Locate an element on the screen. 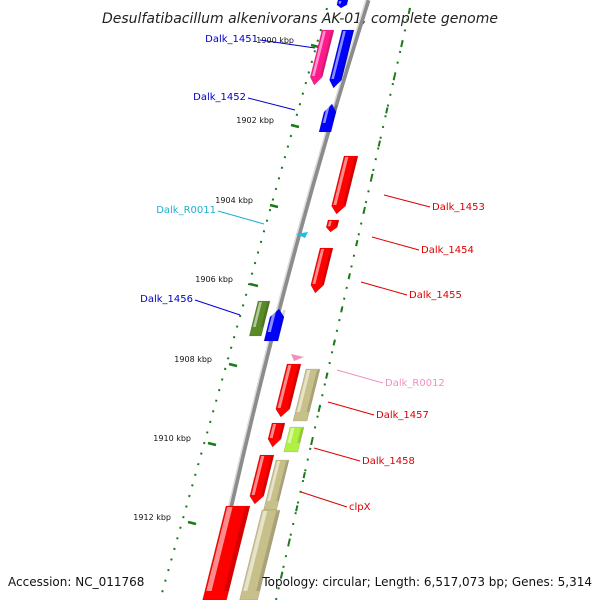  label-dalk-1452: Dalk_1452 is located at coordinates (219, 97).